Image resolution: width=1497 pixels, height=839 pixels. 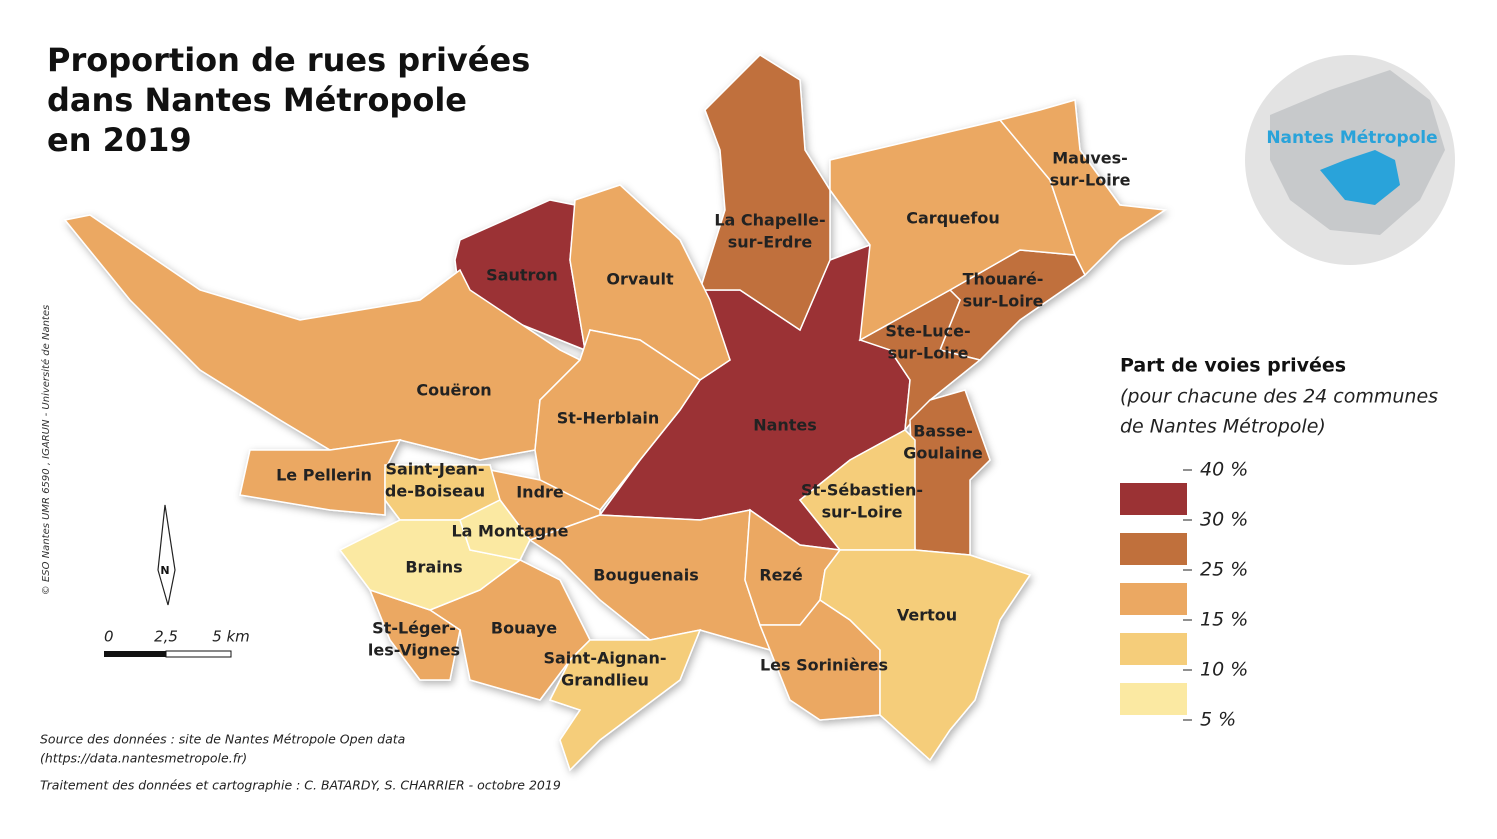 I want to click on map-title: Proportion de rues privées, so click(x=288, y=60).